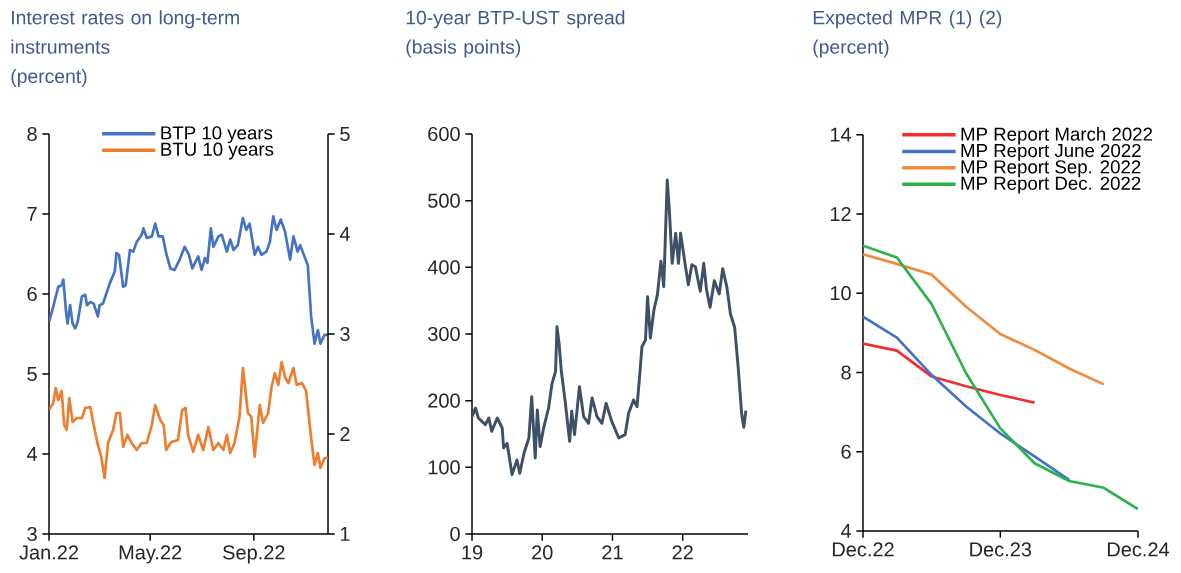 The image size is (1181, 573). I want to click on legend-label: BTU 10 years, so click(217, 151).